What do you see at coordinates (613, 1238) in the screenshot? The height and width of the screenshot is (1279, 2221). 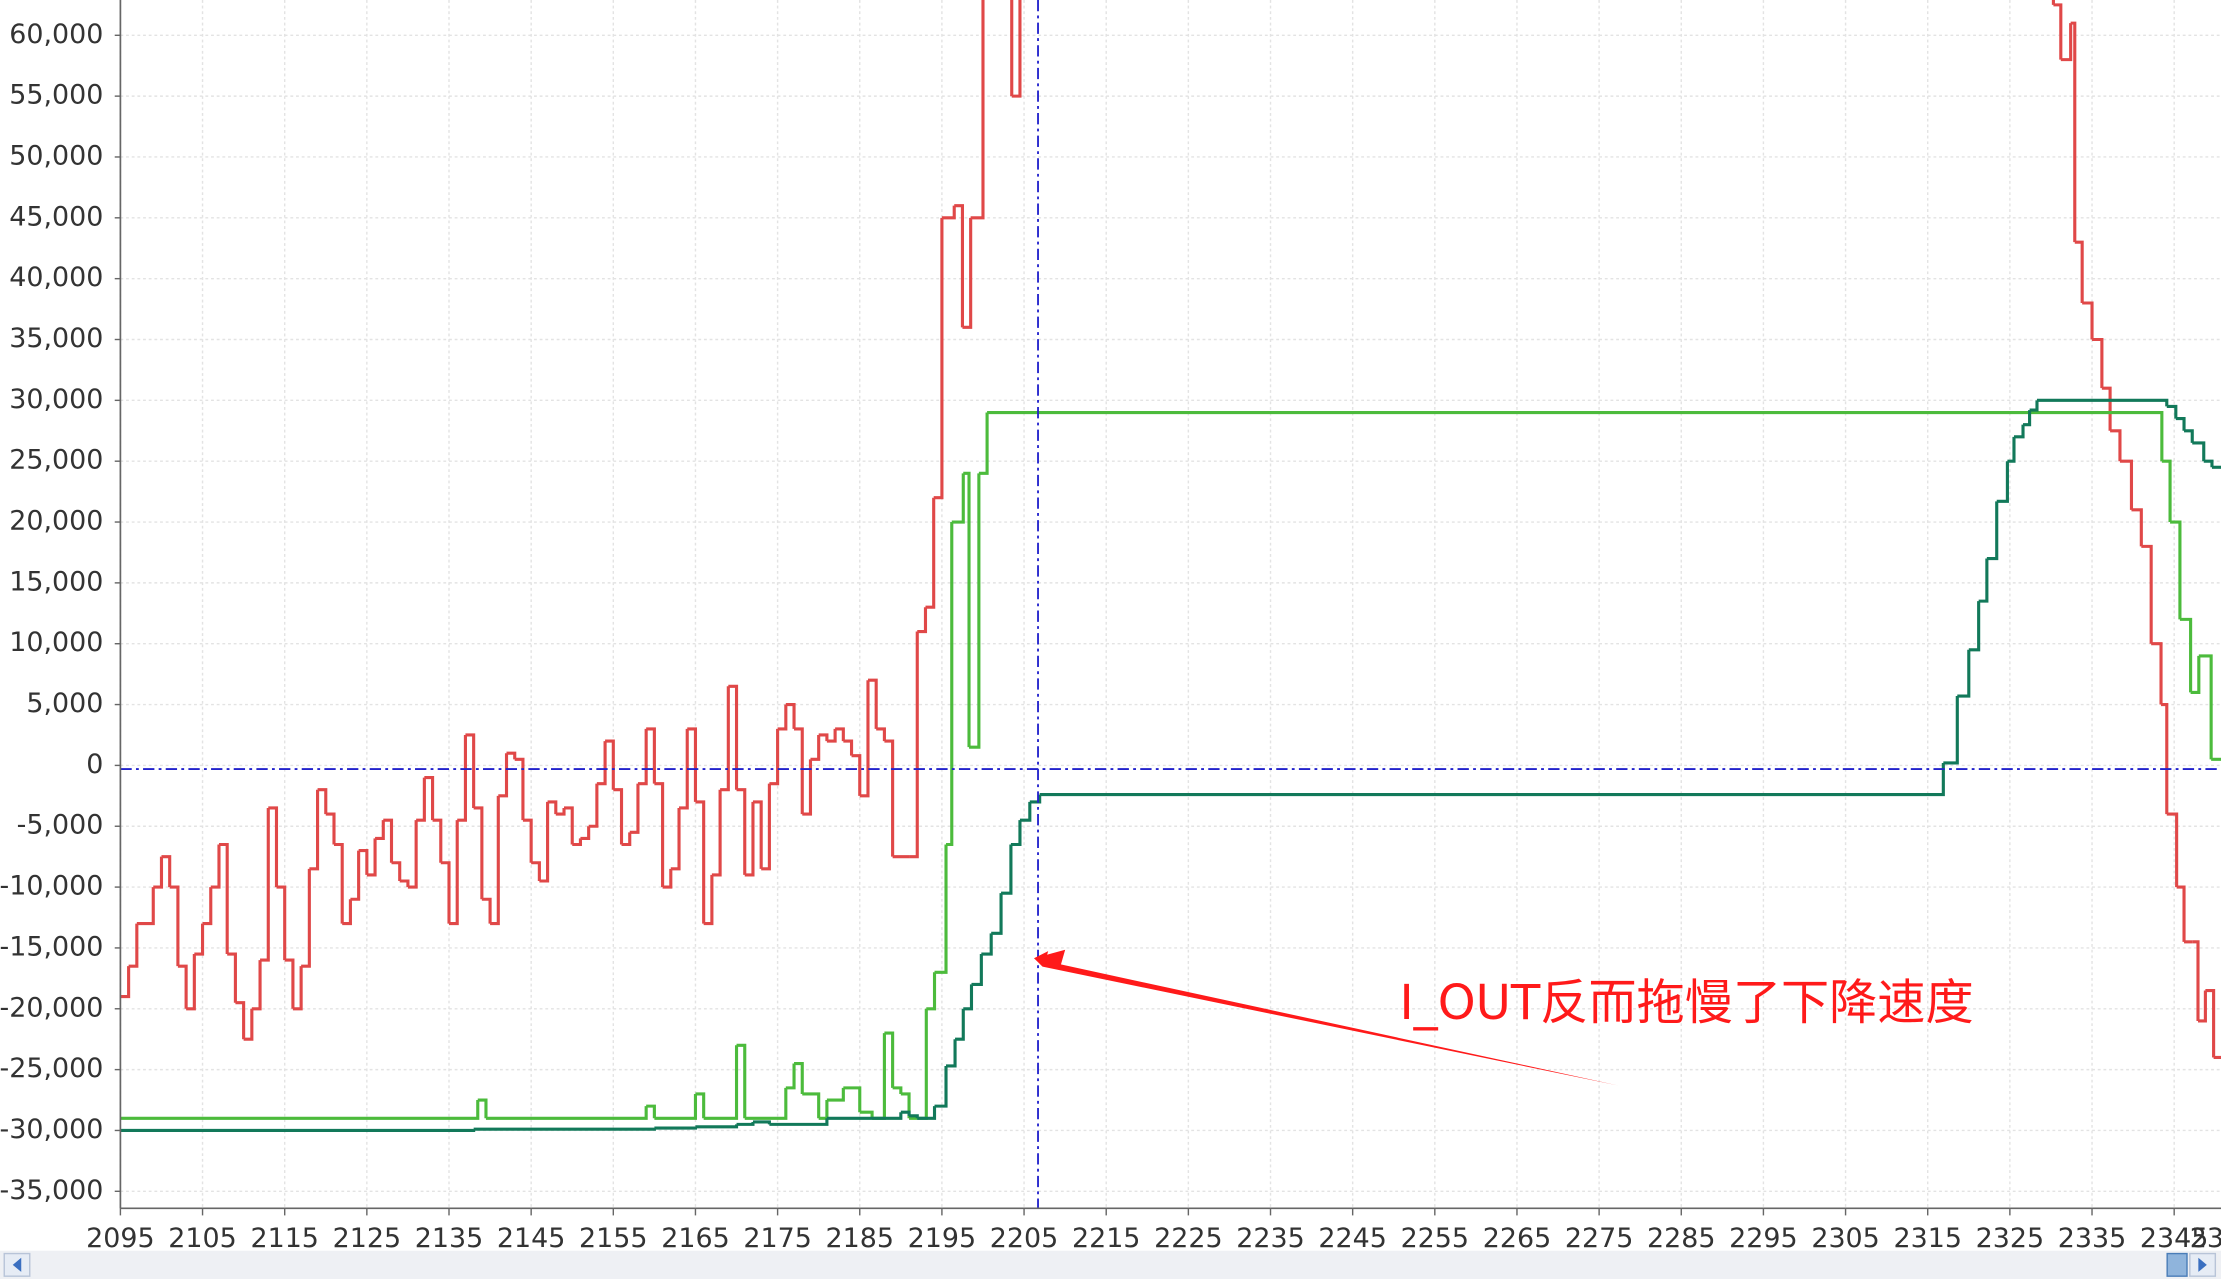 I see `x-tick-label: 2155` at bounding box center [613, 1238].